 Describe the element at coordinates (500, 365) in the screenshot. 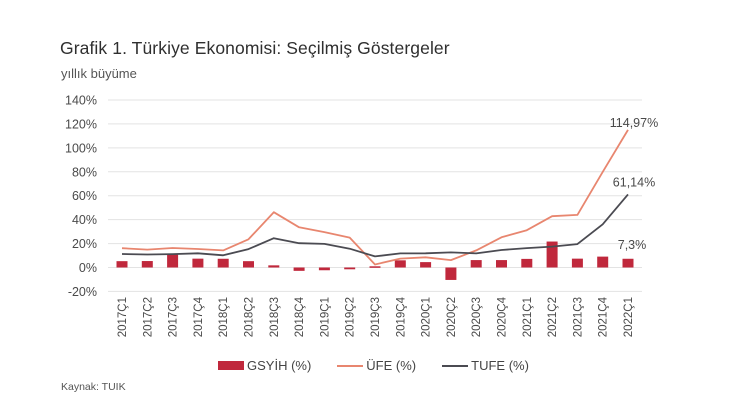

I see `legend-label: TUFE (%)` at that location.